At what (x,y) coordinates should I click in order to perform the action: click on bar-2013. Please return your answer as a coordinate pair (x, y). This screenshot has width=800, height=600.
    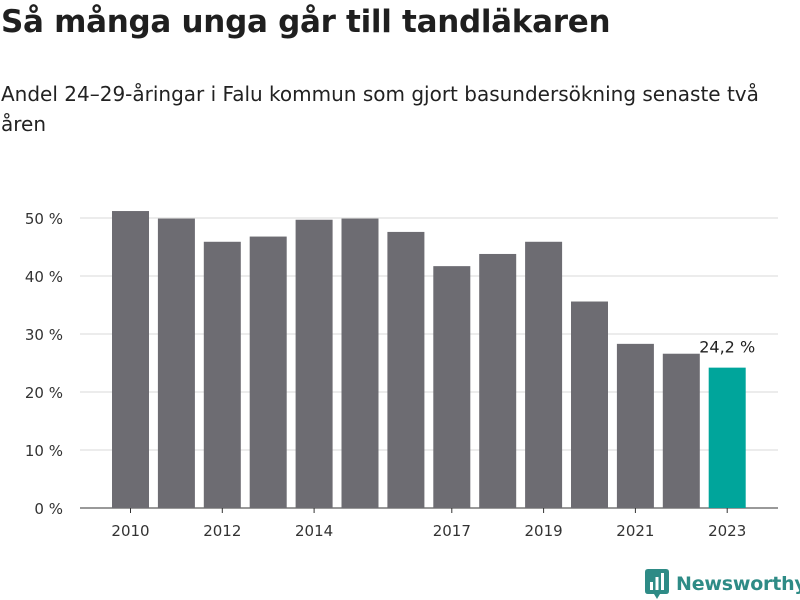
    Looking at the image, I should click on (268, 372).